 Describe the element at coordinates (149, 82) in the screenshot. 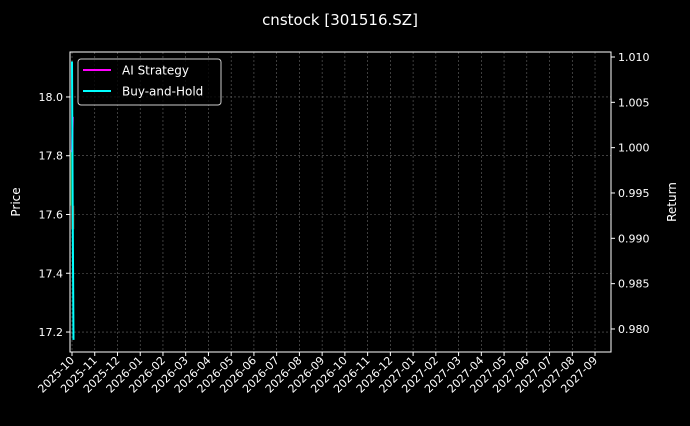

I see `legend: AI Strategy Buy-and-Hold` at that location.